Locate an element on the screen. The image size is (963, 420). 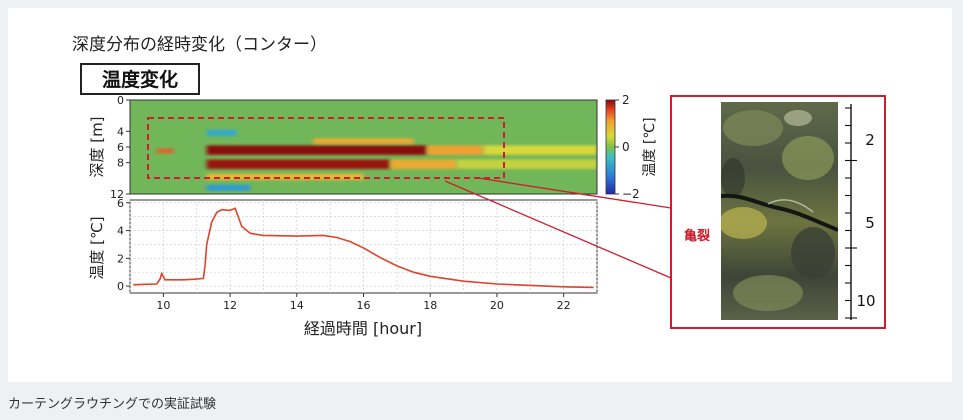
heatmap-plot: 0 4 6 8 12 深度 [m] is located at coordinates (343, 147).